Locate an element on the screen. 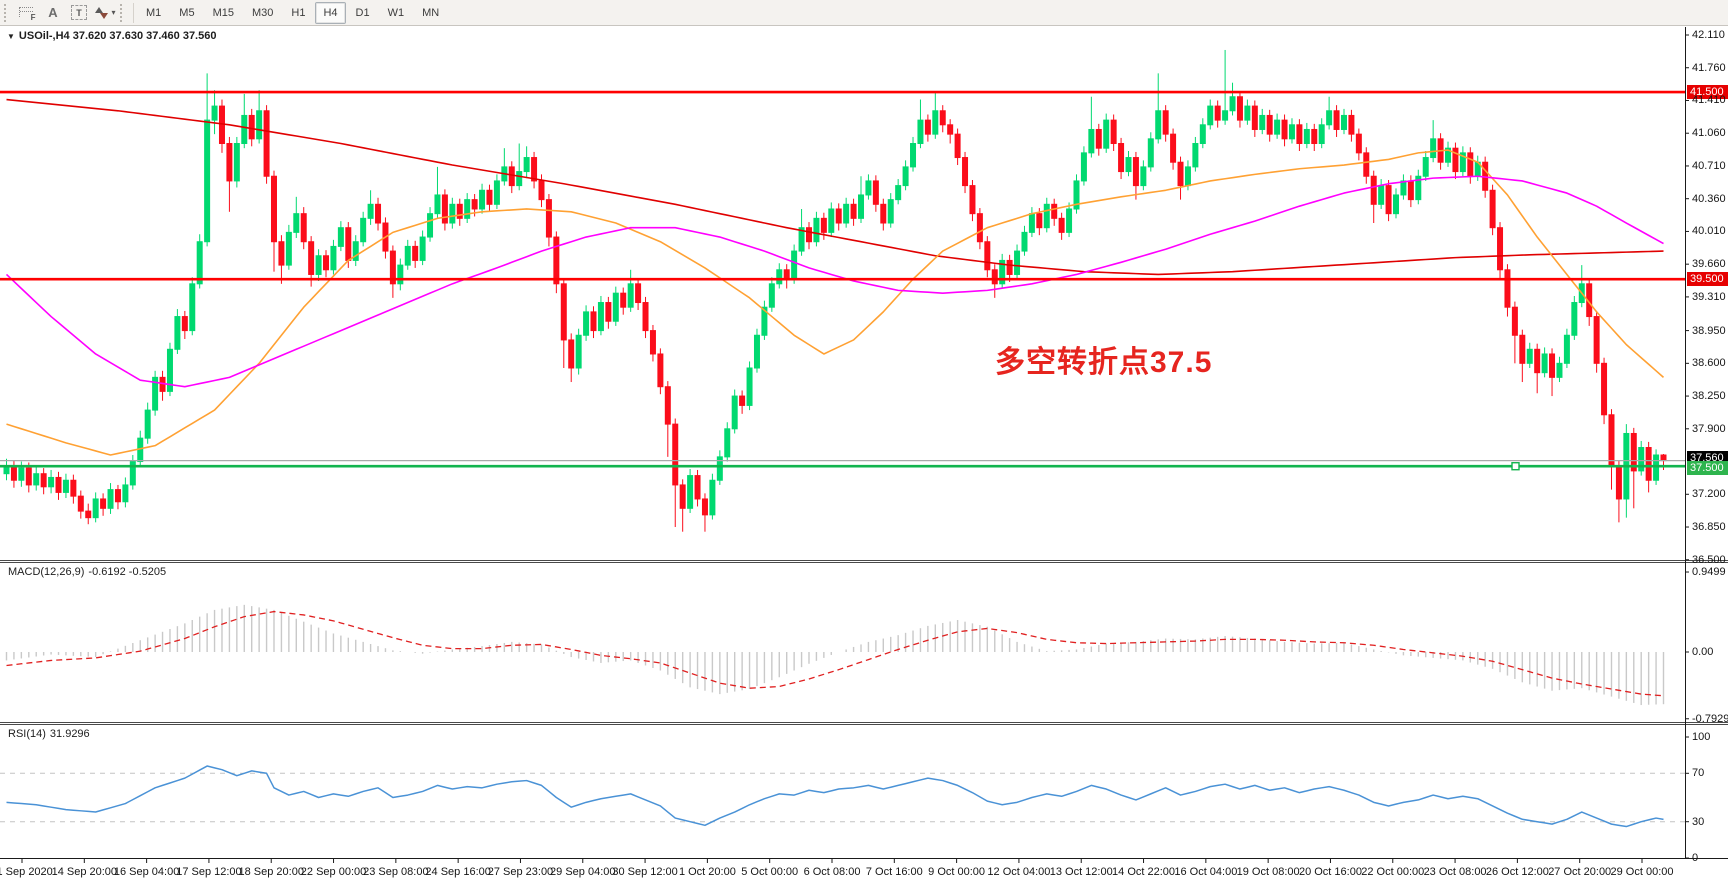  timeframe-button-m5: M5 is located at coordinates (187, 12).